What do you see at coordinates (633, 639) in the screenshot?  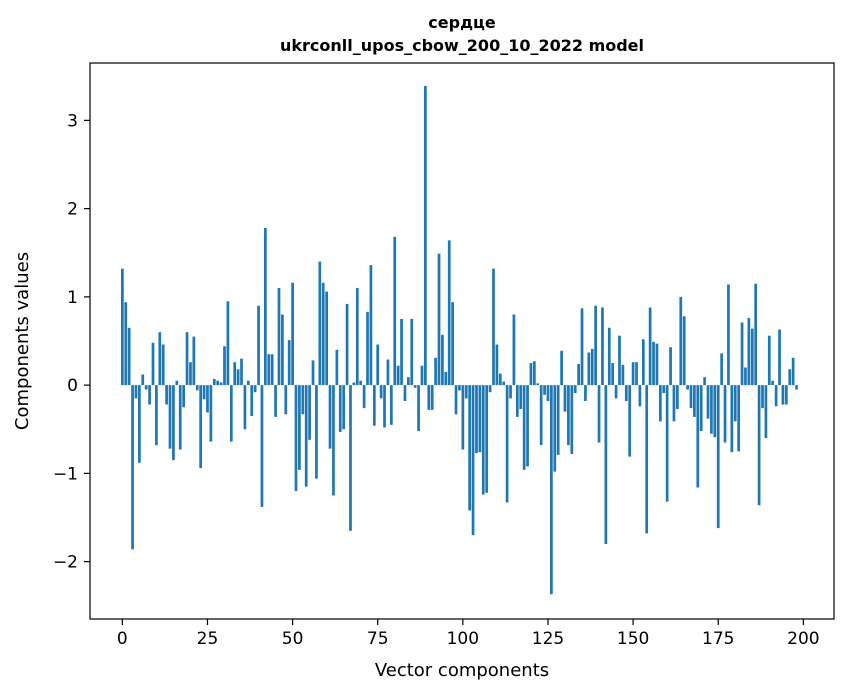 I see `x-tick-label: 150` at bounding box center [633, 639].